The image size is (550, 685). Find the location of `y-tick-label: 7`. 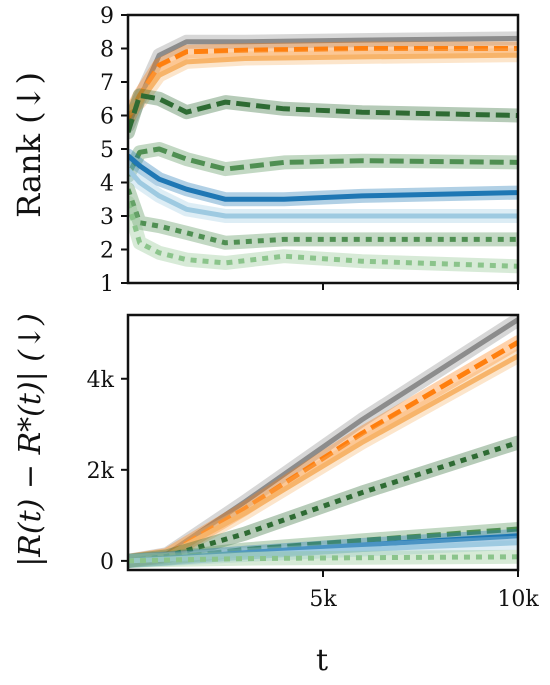

y-tick-label: 7 is located at coordinates (107, 83).